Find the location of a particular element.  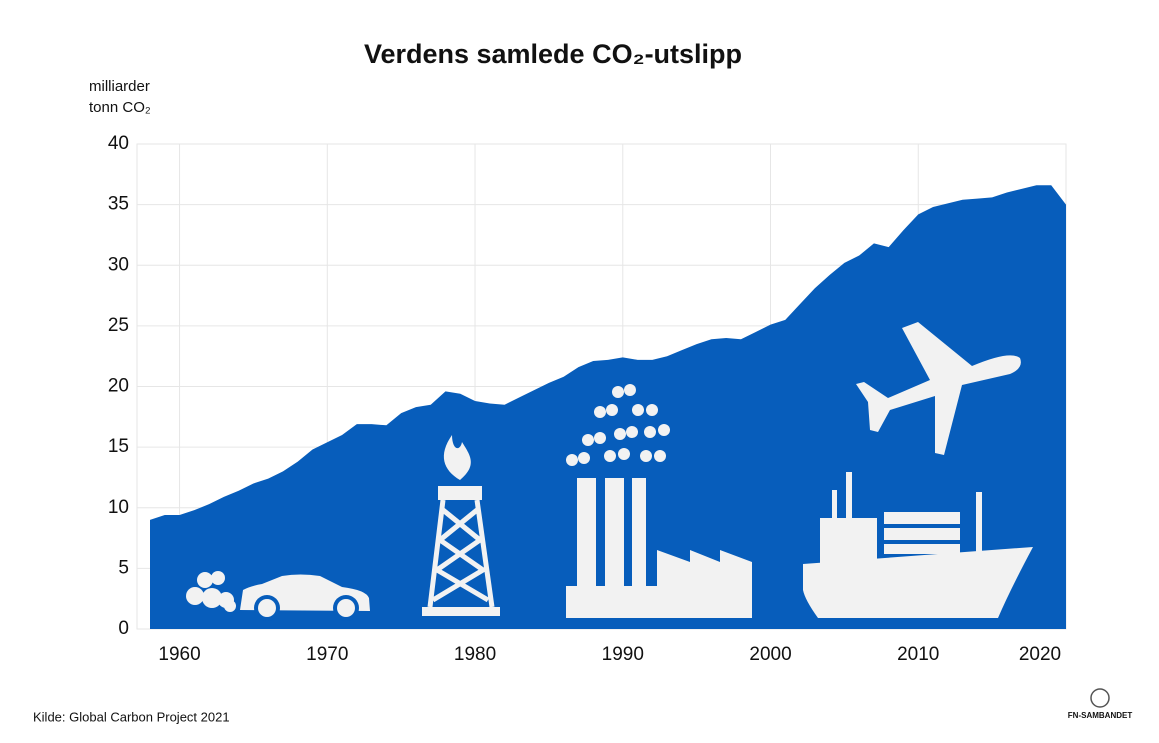

y-tick-label: 5 is located at coordinates (123, 567).